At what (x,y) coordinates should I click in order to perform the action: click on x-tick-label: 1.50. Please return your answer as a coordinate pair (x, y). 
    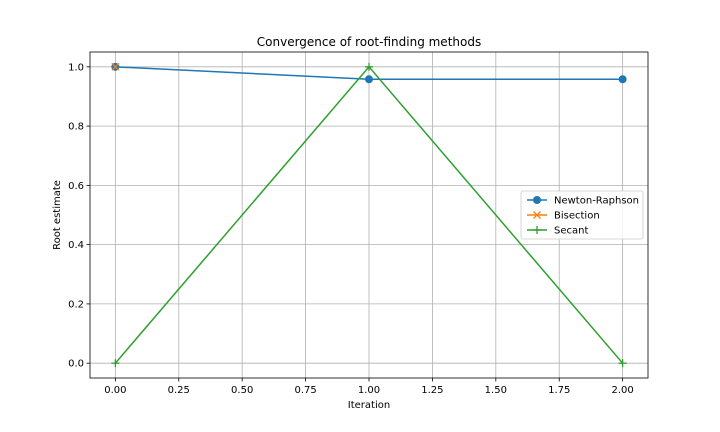
    Looking at the image, I should click on (496, 390).